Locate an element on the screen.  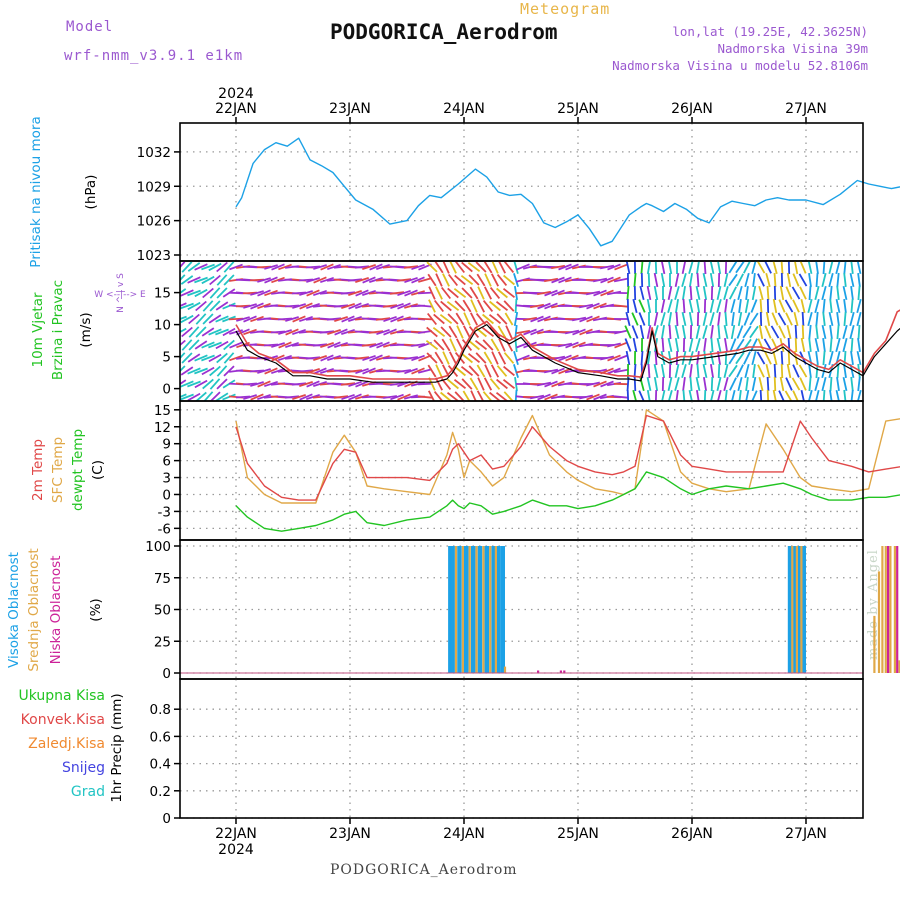
wind-axis-title: 10m Vjetar is located at coordinates (38, 329).